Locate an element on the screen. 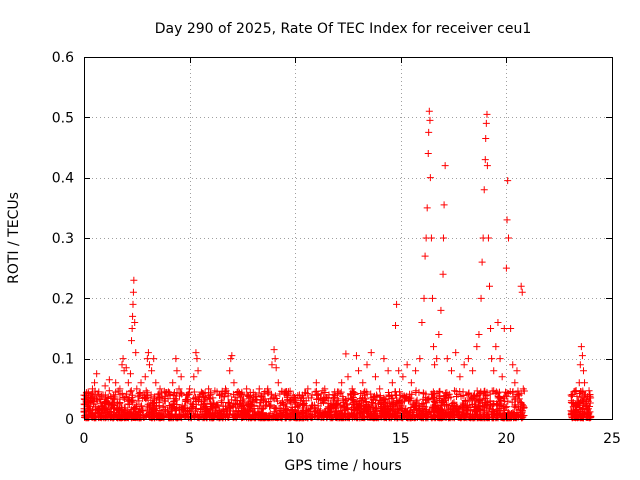  x-tick-label: 25 is located at coordinates (612, 439).